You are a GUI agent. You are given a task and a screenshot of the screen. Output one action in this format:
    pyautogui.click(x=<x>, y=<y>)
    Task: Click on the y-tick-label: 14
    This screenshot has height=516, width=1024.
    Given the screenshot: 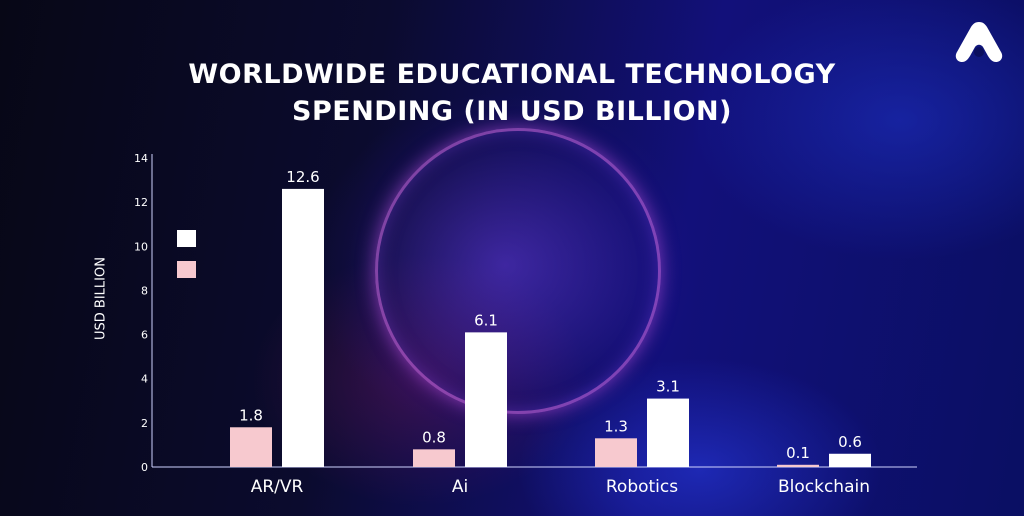 What is the action you would take?
    pyautogui.click(x=141, y=158)
    